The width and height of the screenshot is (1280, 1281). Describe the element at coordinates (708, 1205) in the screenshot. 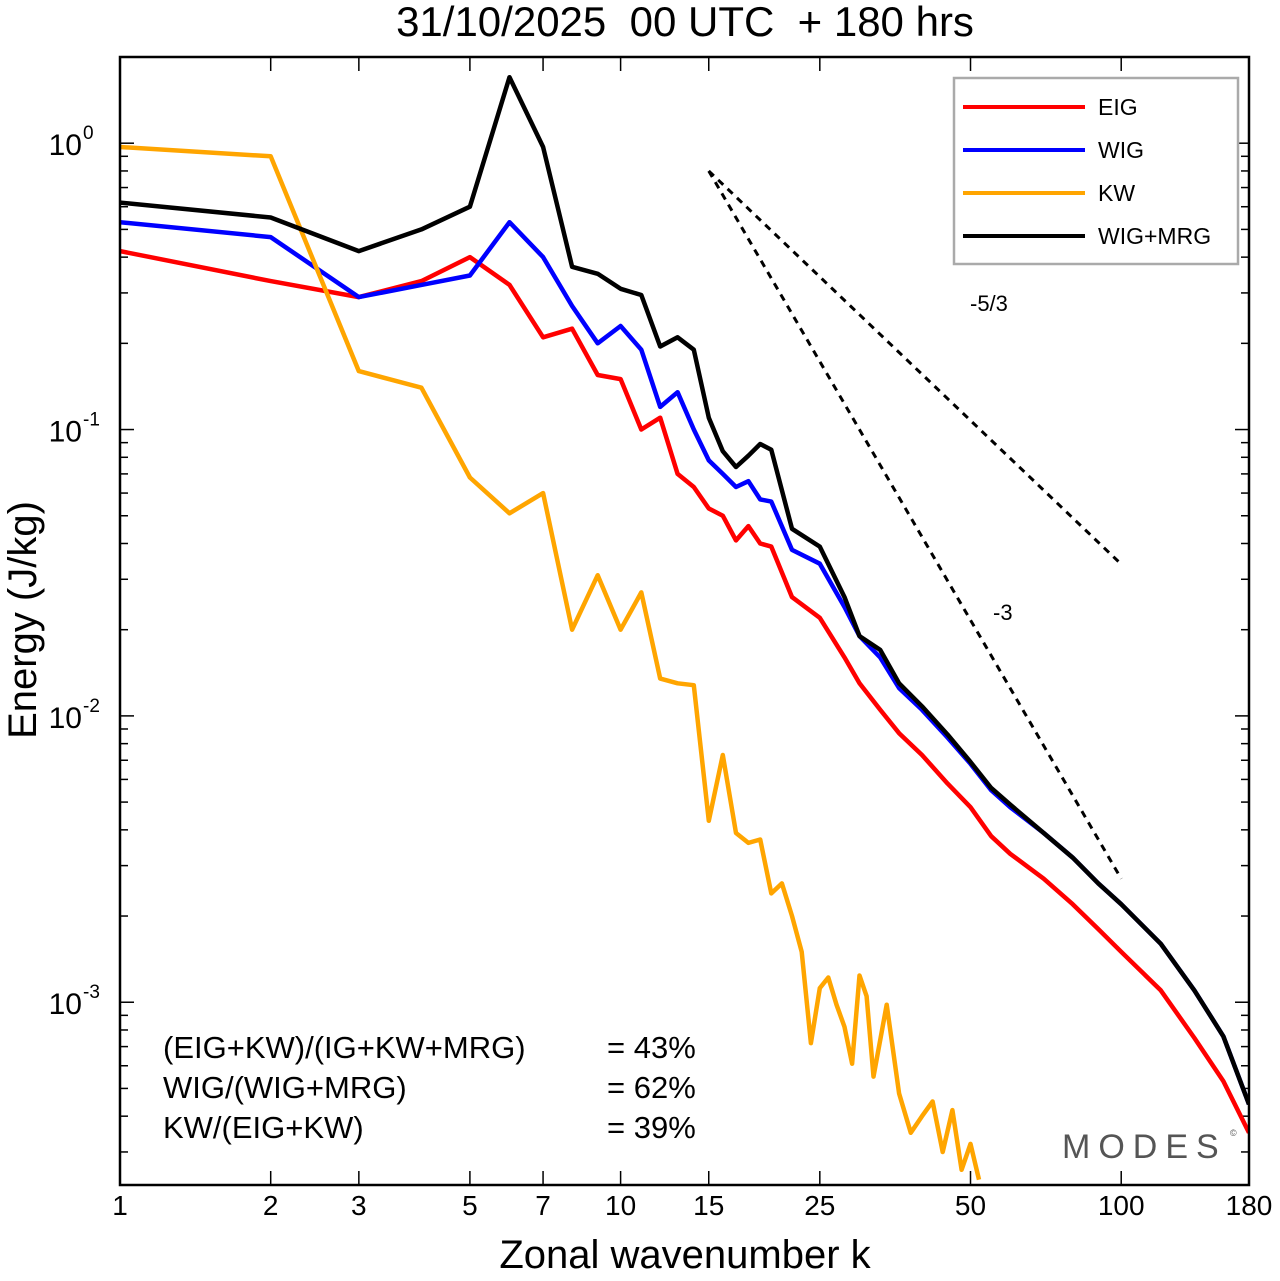

I see `x-tick-label: 15` at that location.